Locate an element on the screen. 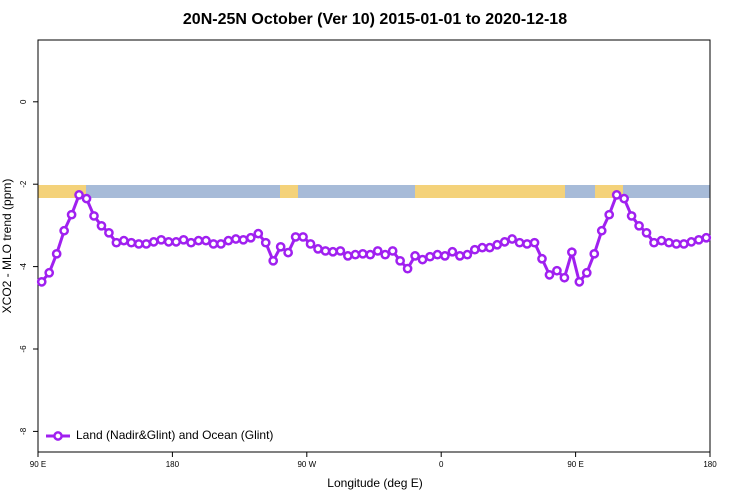  y-tick-label: -6 is located at coordinates (23, 349).